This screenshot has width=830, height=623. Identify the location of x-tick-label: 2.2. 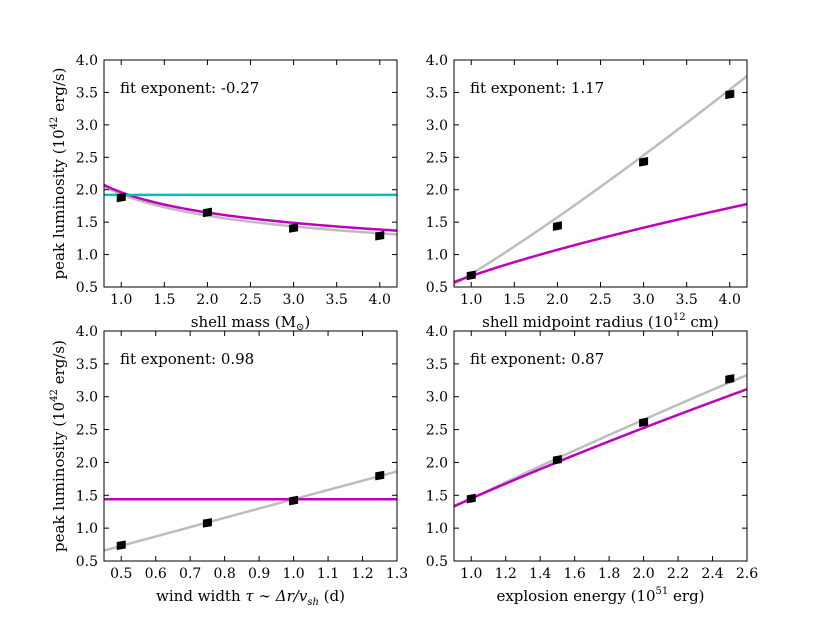
(678, 574).